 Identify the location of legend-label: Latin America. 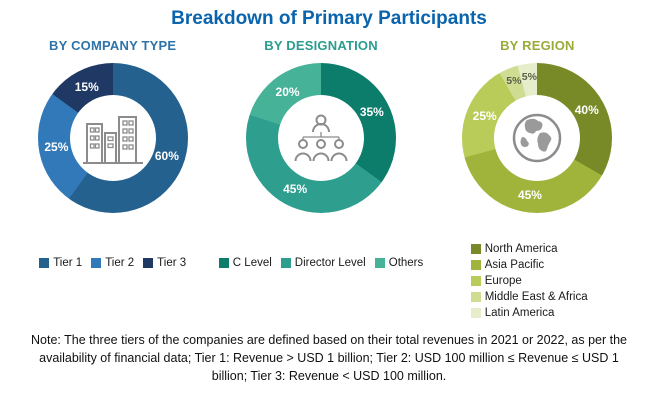
(519, 313).